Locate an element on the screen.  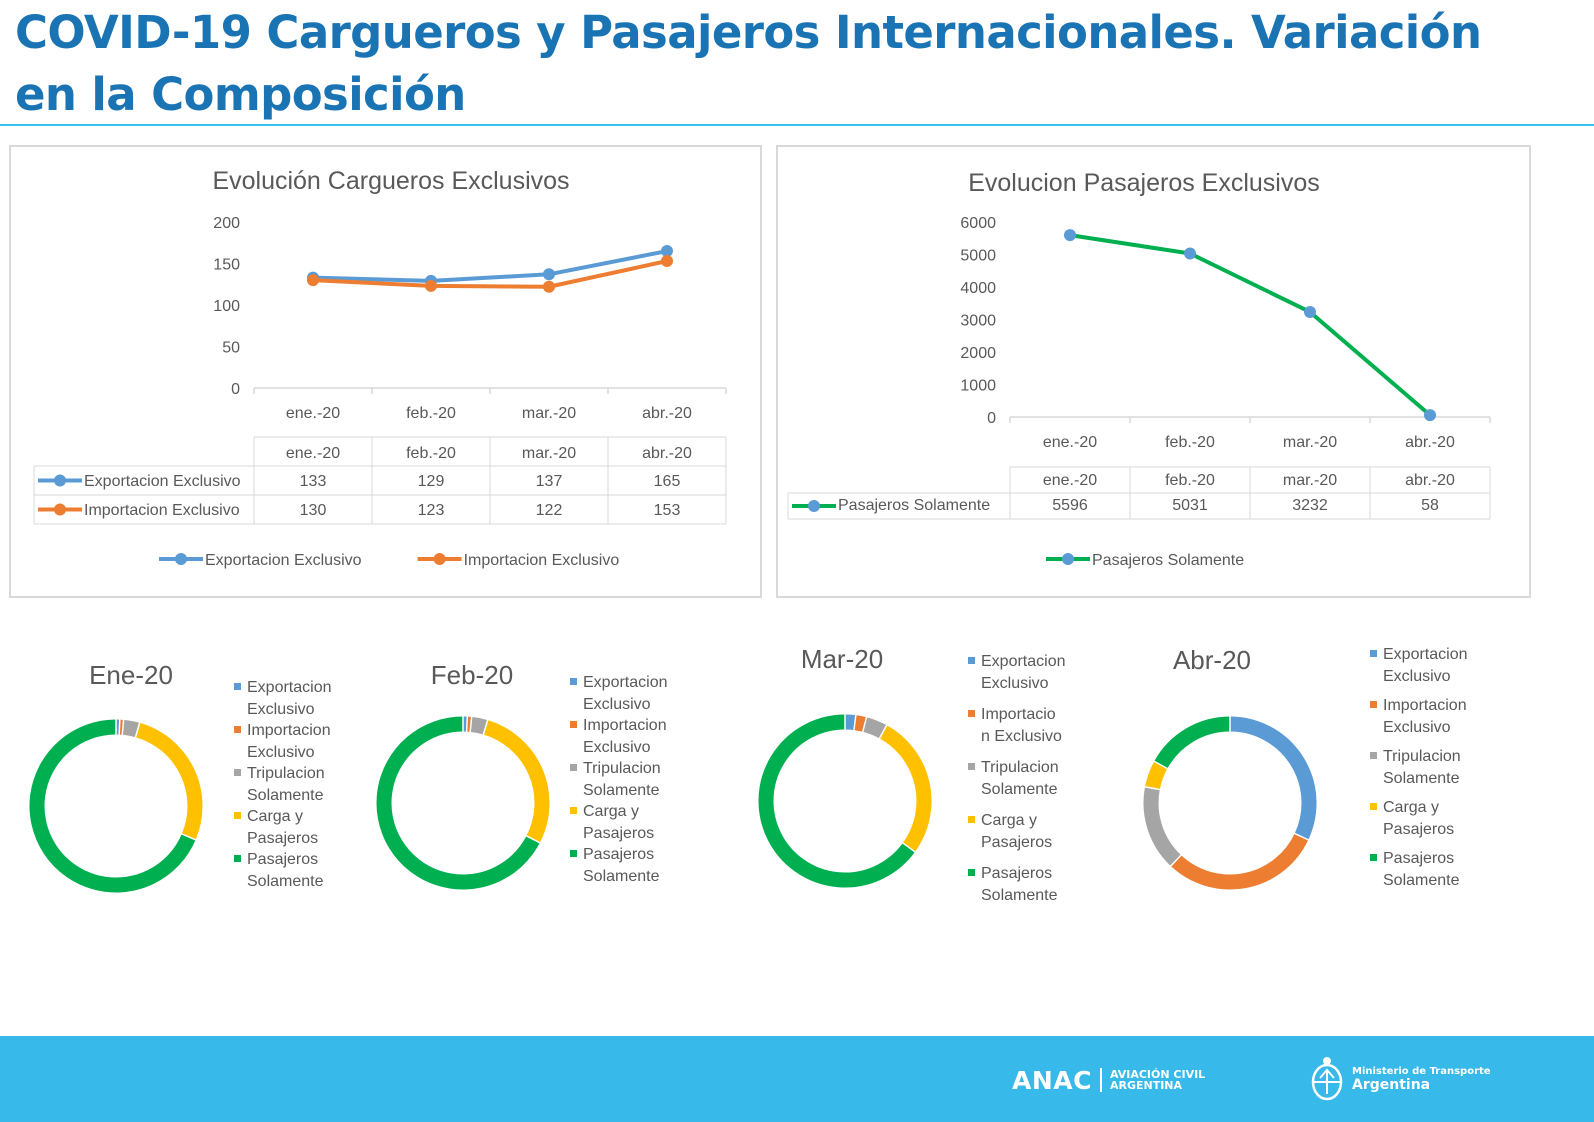
donut-ene-20-tripulacion-solamente-legend-label: Solamente is located at coordinates (285, 795).